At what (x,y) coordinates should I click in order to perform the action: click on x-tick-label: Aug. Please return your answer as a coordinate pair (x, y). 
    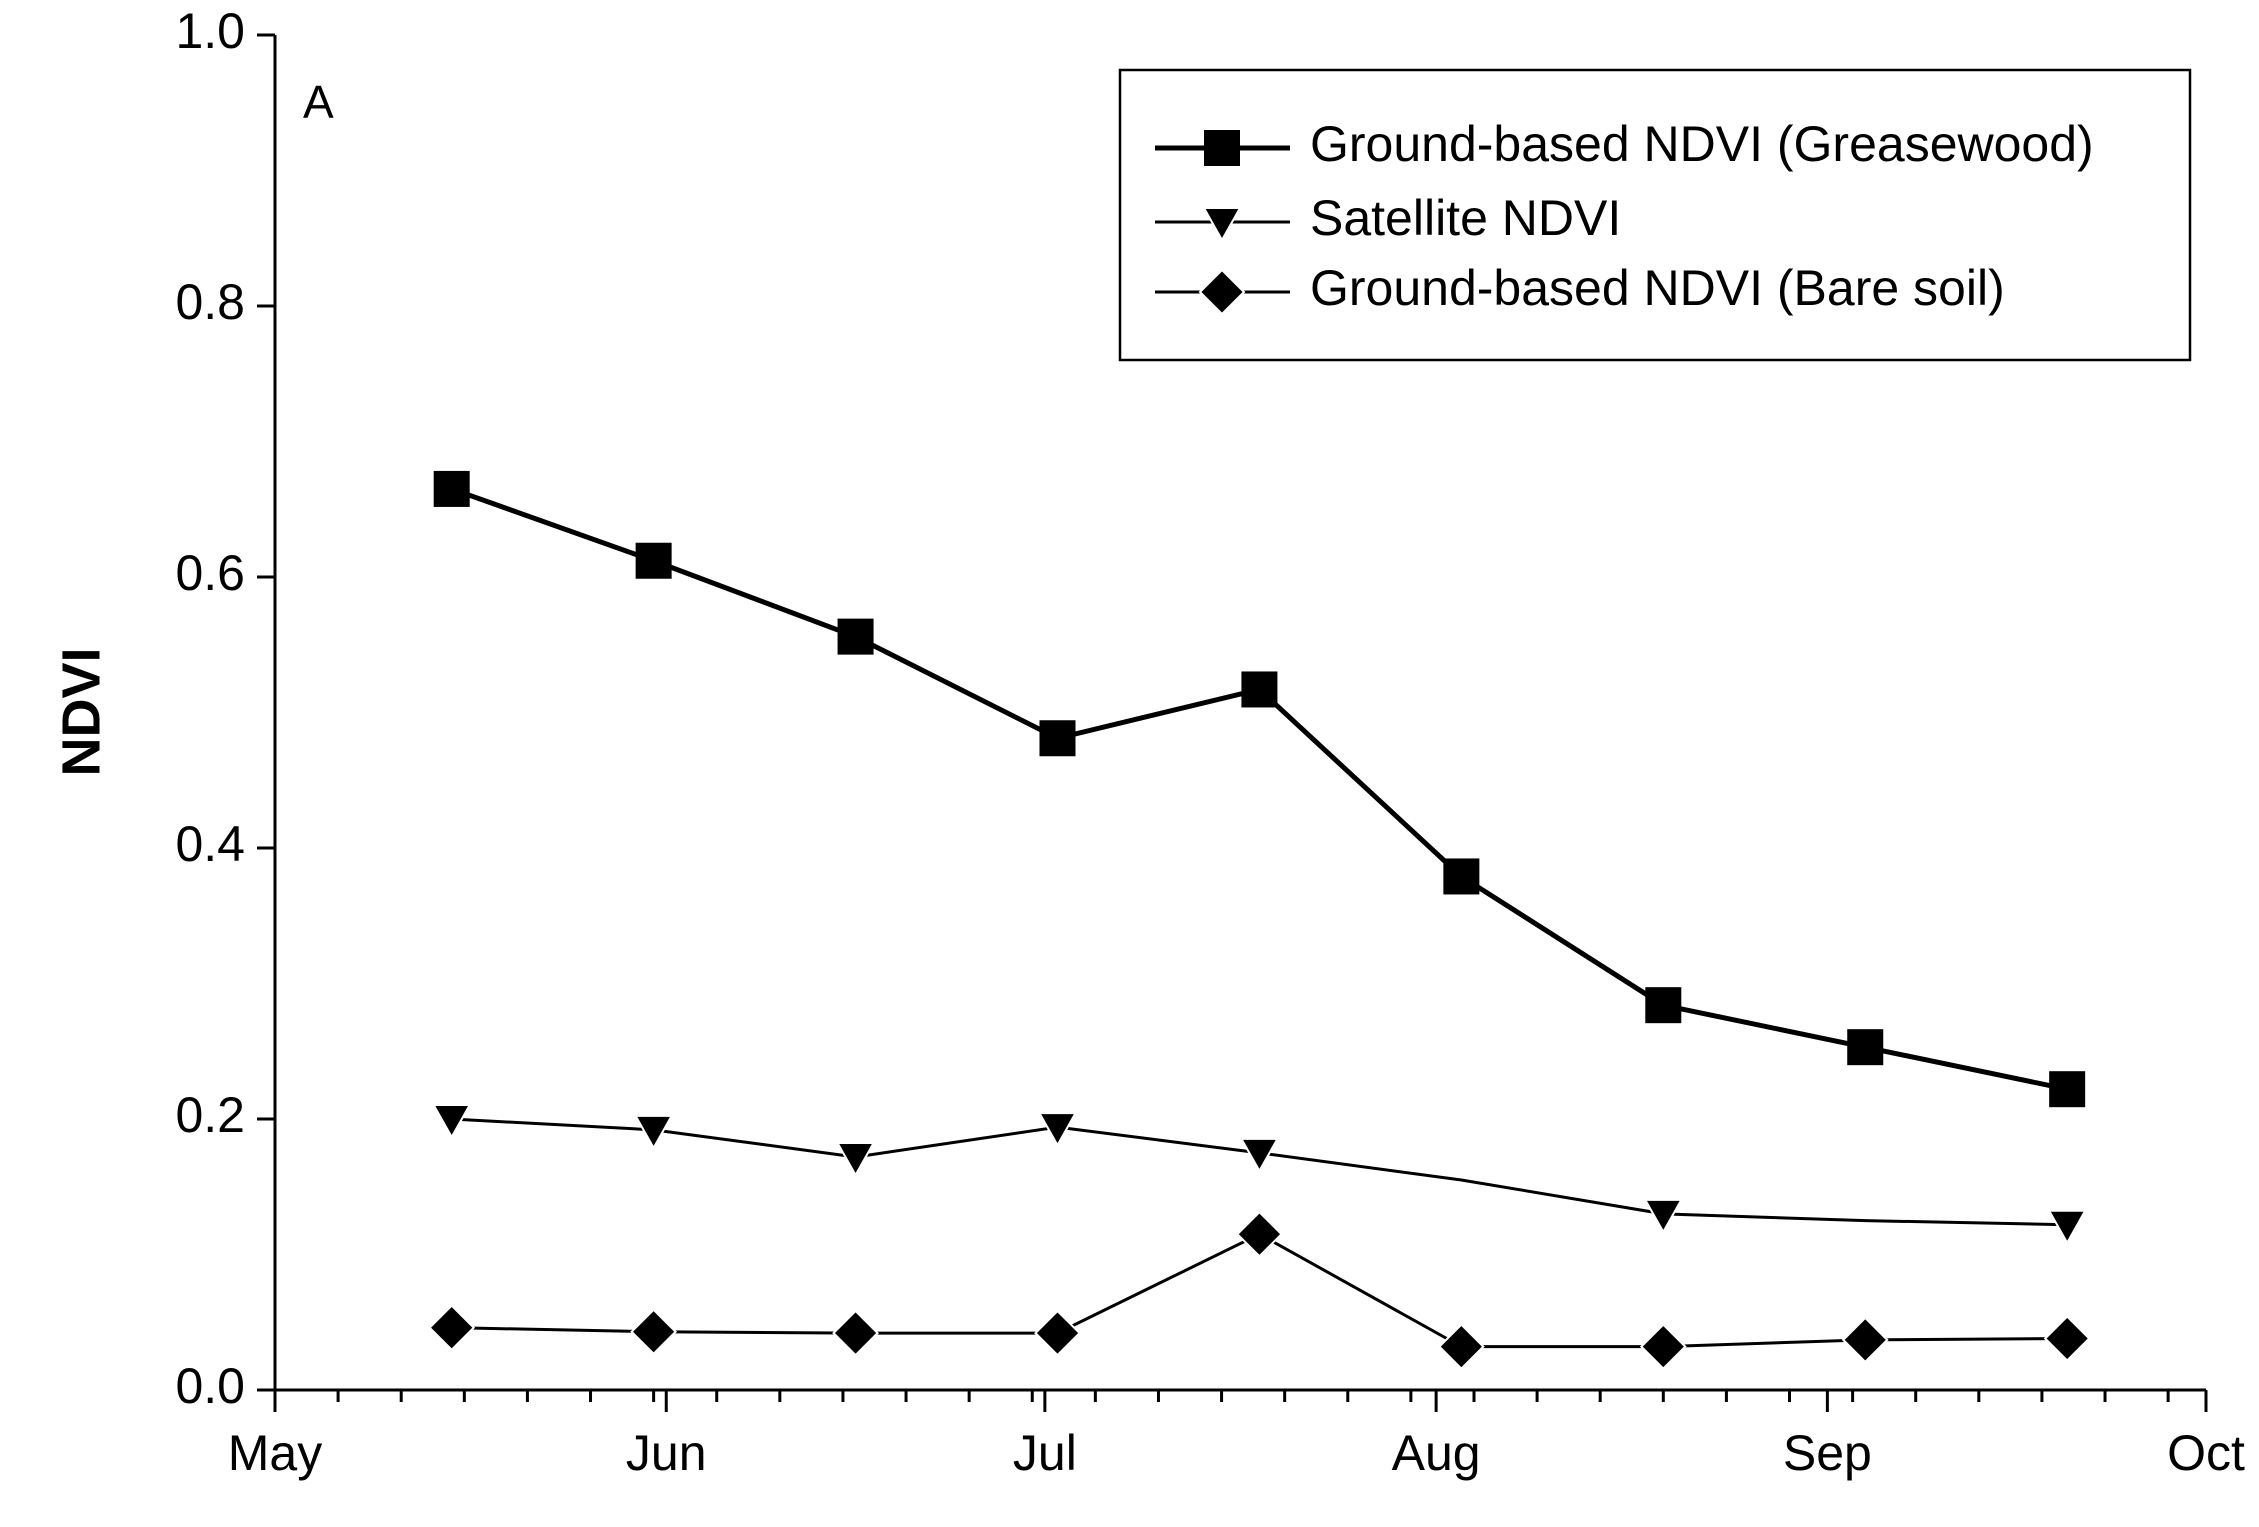
    Looking at the image, I should click on (1436, 1453).